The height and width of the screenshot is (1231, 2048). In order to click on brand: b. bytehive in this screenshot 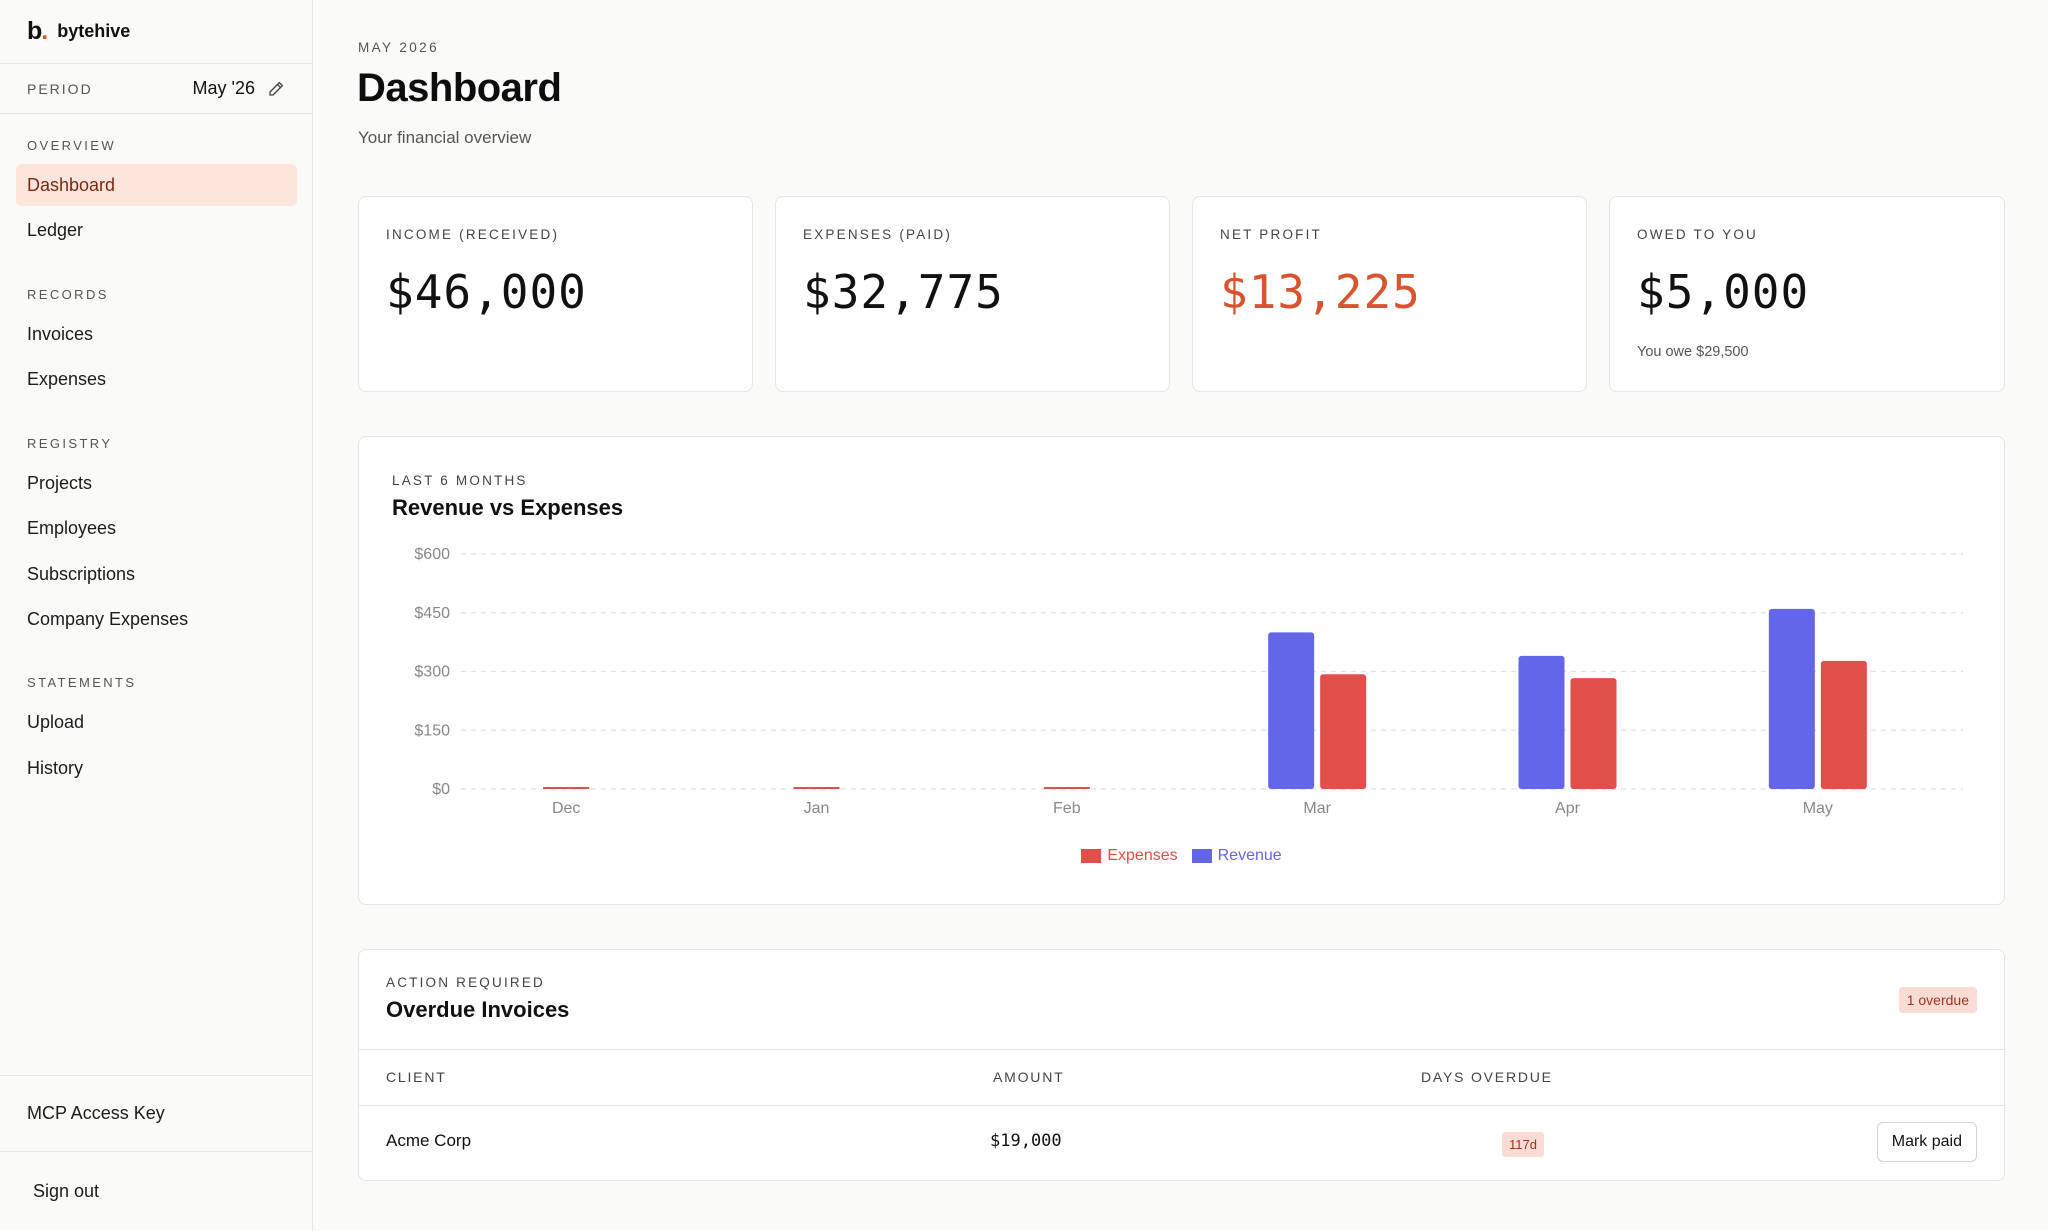, I will do `click(156, 32)`.